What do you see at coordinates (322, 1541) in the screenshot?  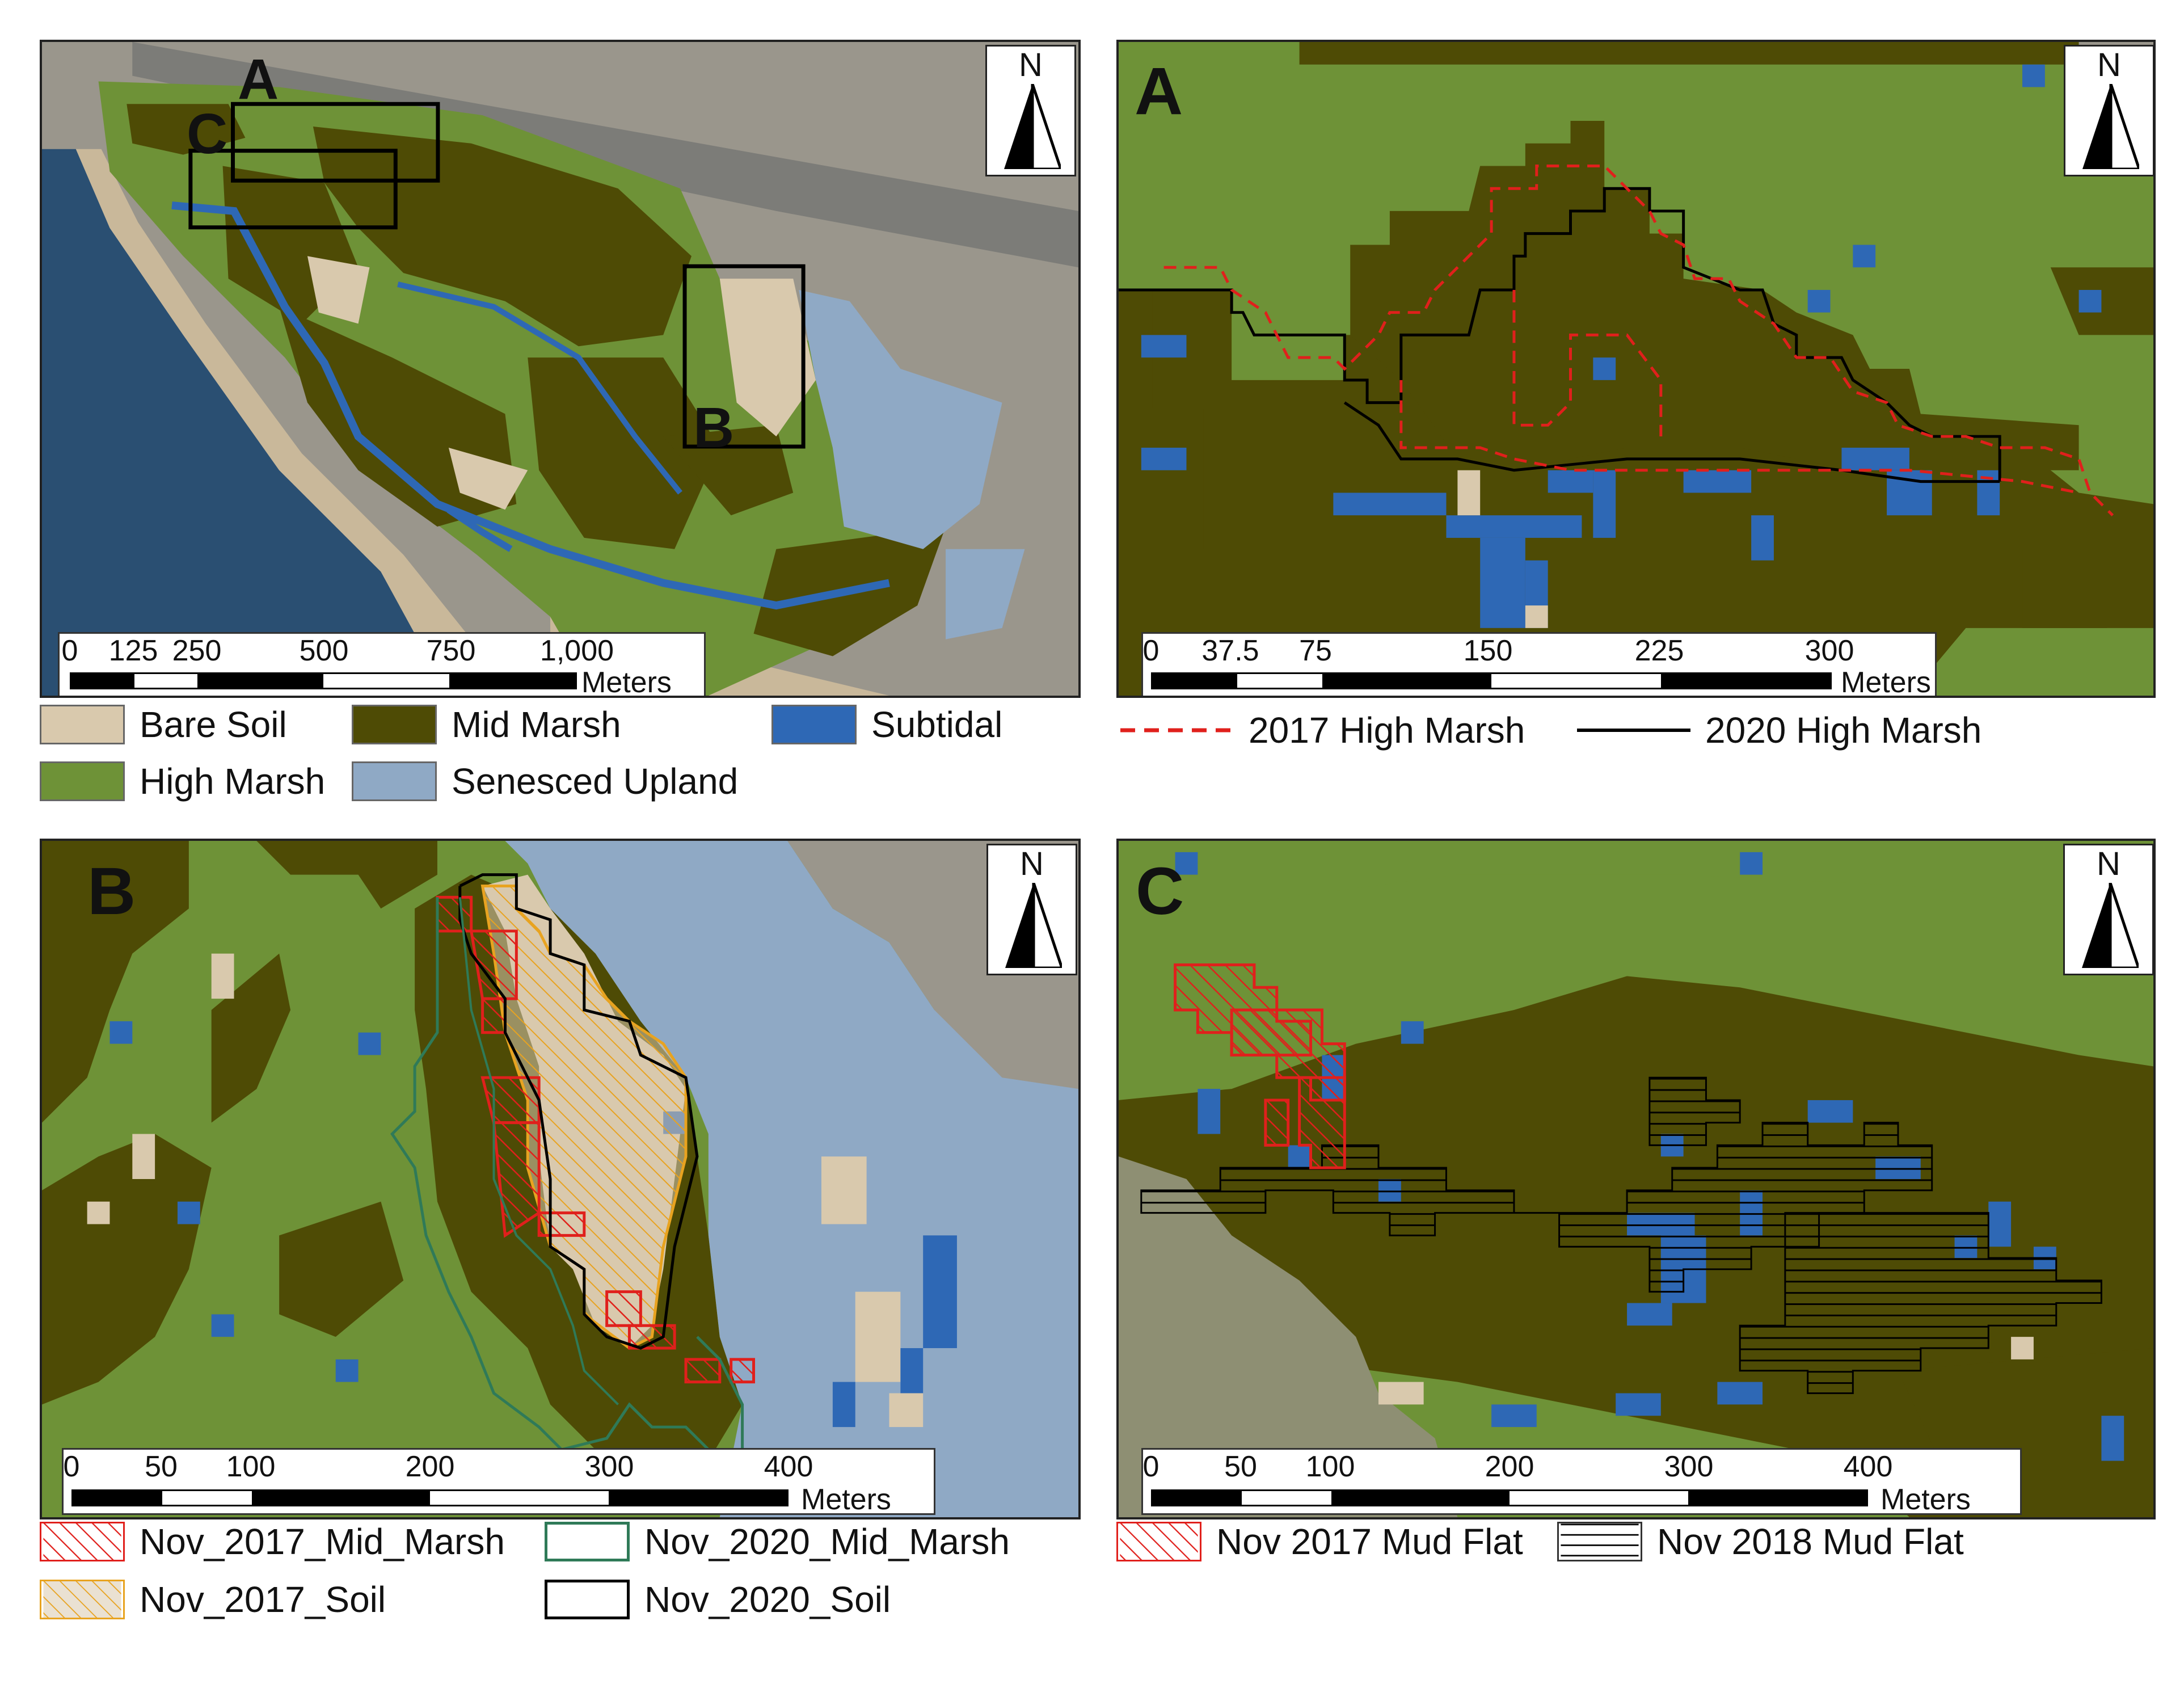 I see `legend-label: Nov_2017_Mid_Marsh` at bounding box center [322, 1541].